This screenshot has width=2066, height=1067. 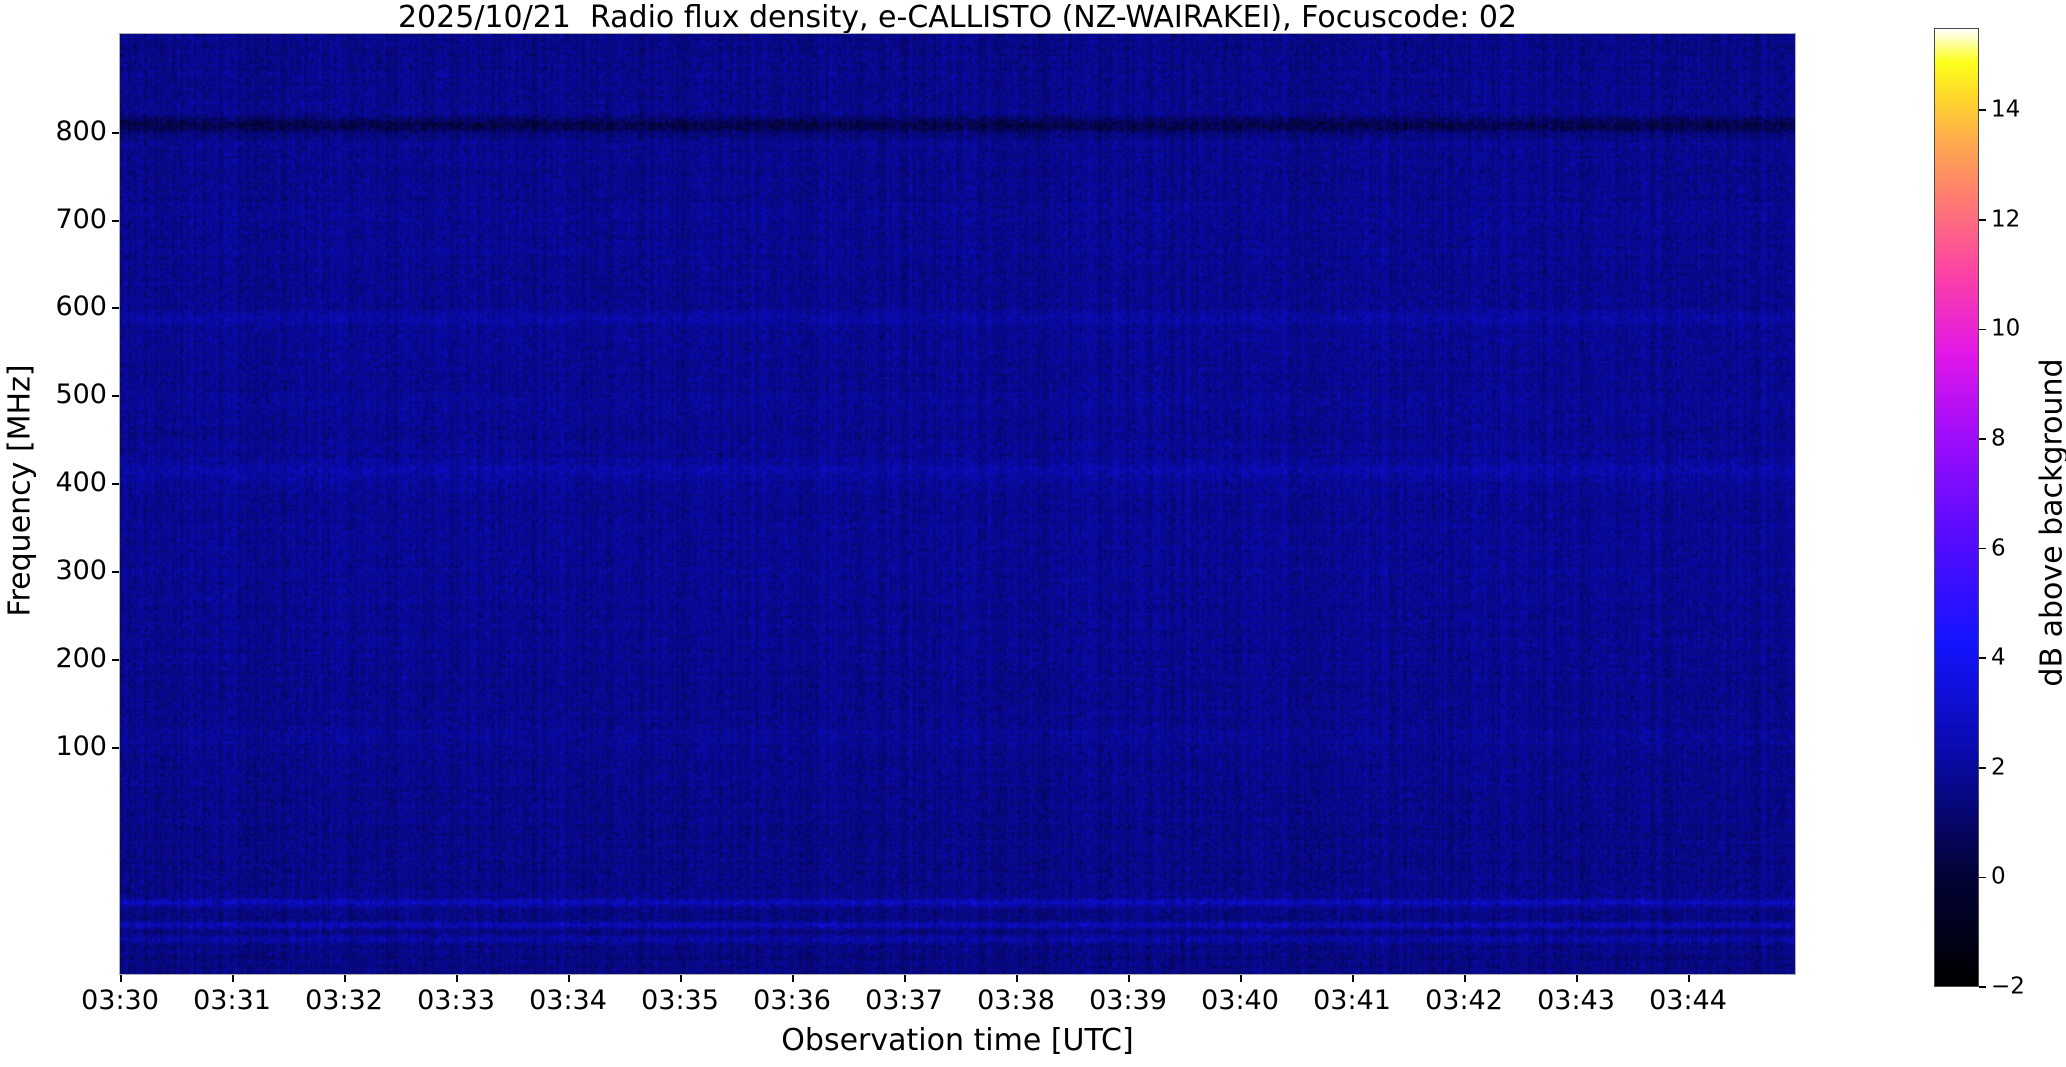 I want to click on y-tick-label: 800, so click(x=81, y=131).